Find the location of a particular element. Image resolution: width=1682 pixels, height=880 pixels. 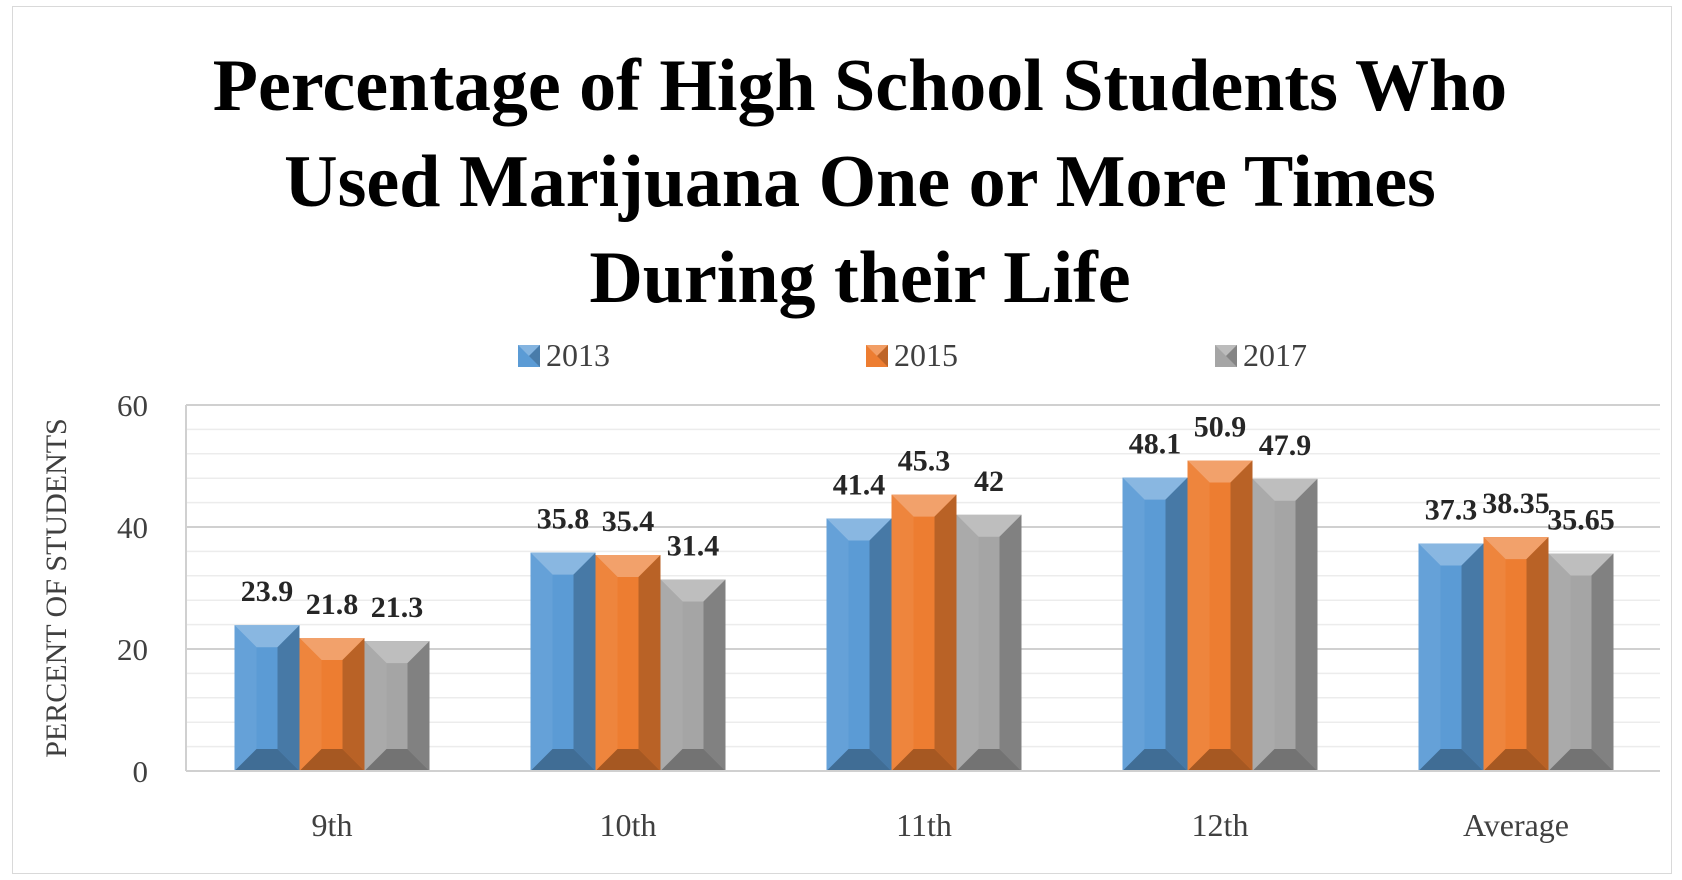

legend-label: 2013 is located at coordinates (578, 355).